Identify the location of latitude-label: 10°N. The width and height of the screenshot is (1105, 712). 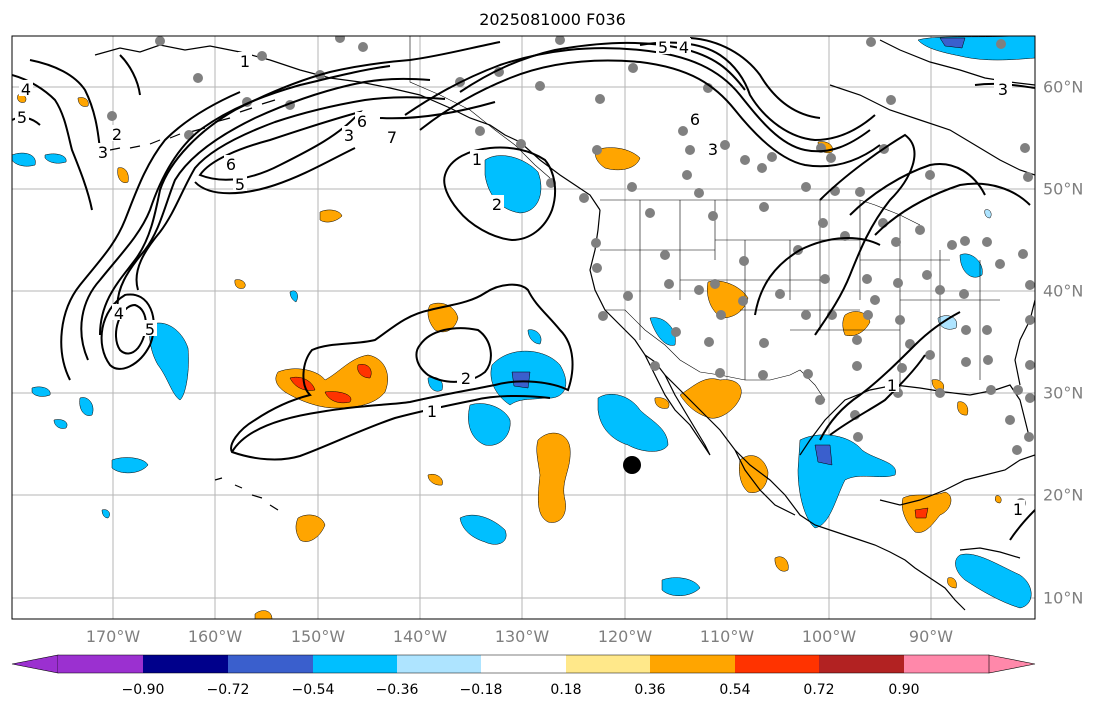
(1063, 598).